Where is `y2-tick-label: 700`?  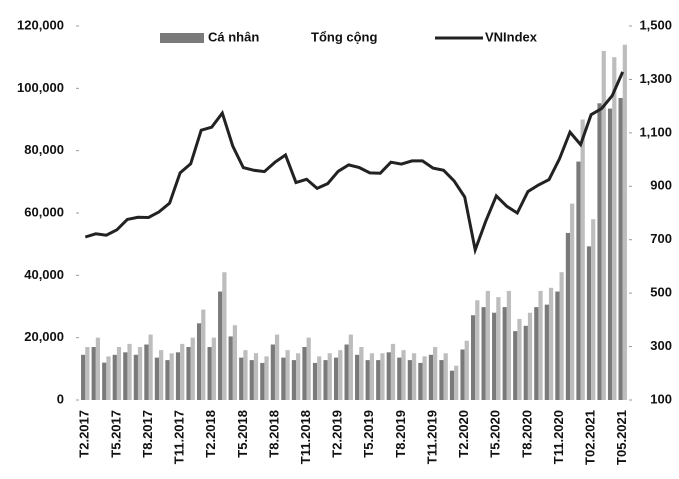 y2-tick-label: 700 is located at coordinates (661, 238).